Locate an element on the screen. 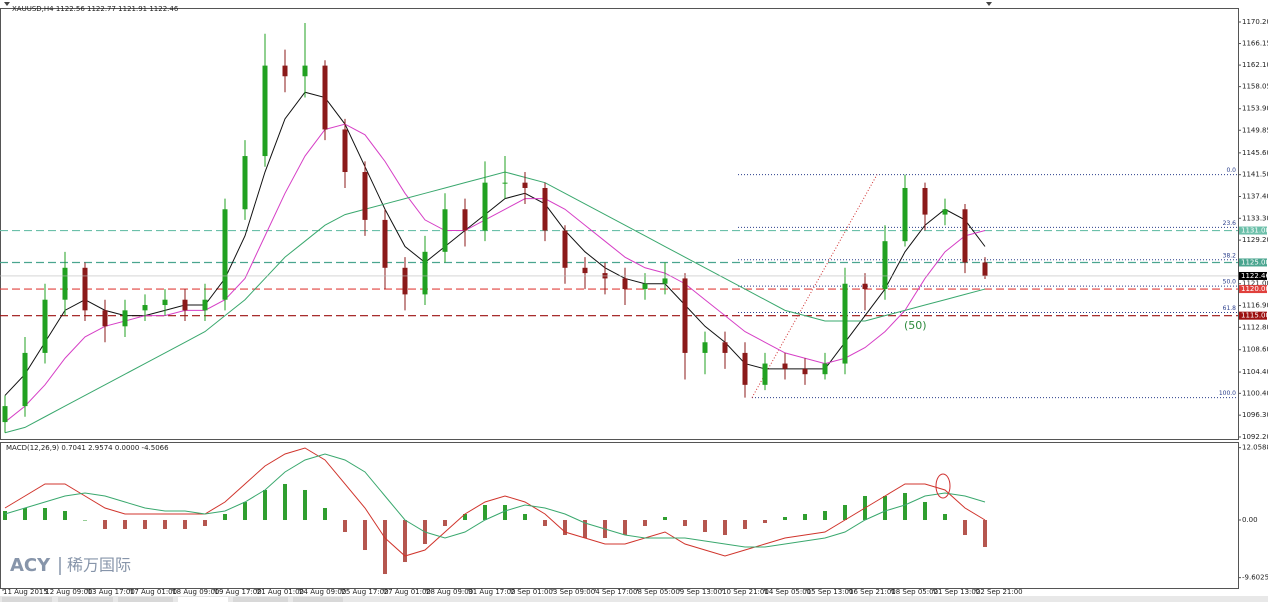 This screenshot has height=602, width=1268. current-price-tag is located at coordinates (1253, 275).